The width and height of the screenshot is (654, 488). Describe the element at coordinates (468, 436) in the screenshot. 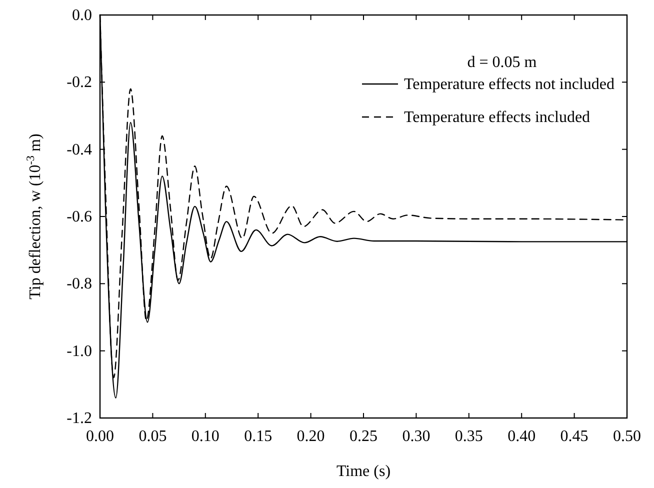

I see `x-tick-label: 0.35` at that location.